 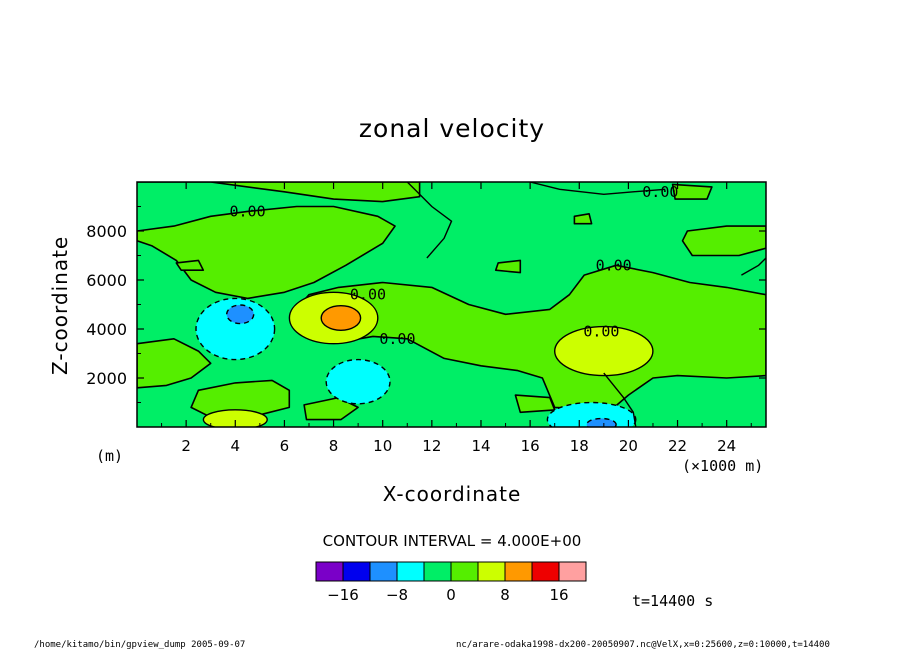 I want to click on x-tick-label-7: 14, so click(x=480, y=446).